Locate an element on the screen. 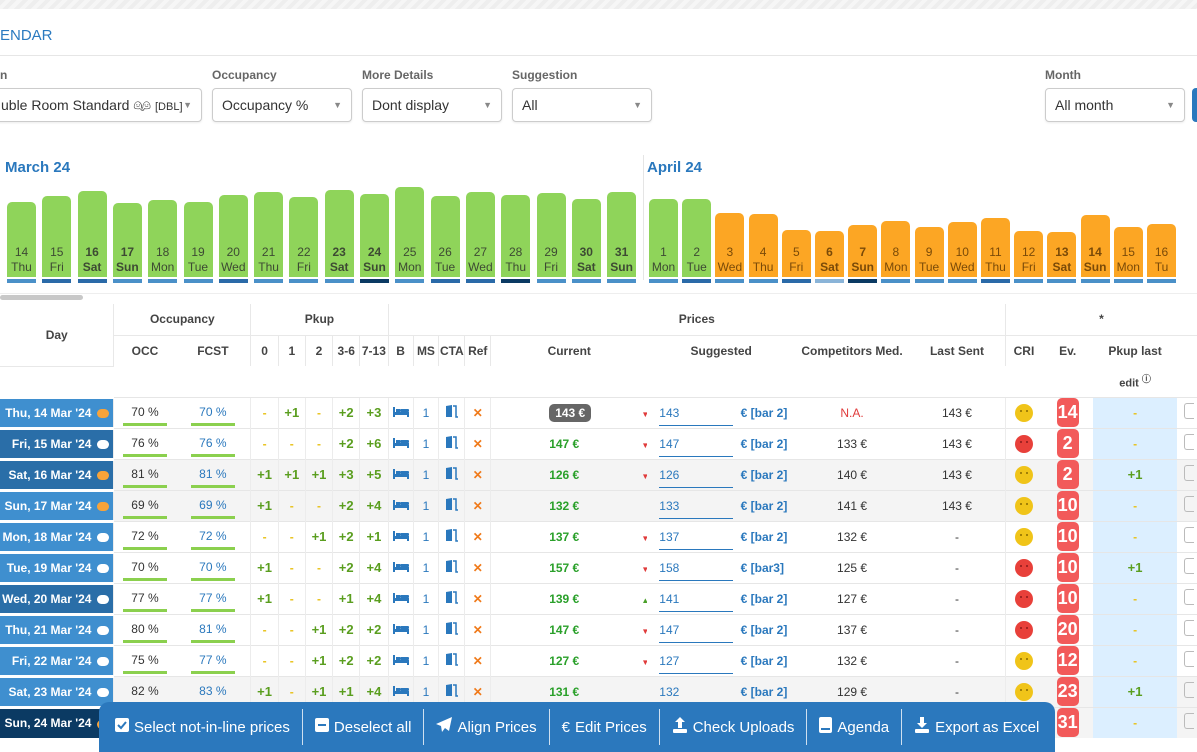 This screenshot has width=1197, height=752. calendar-day-bar: 30 Sat is located at coordinates (586, 238).